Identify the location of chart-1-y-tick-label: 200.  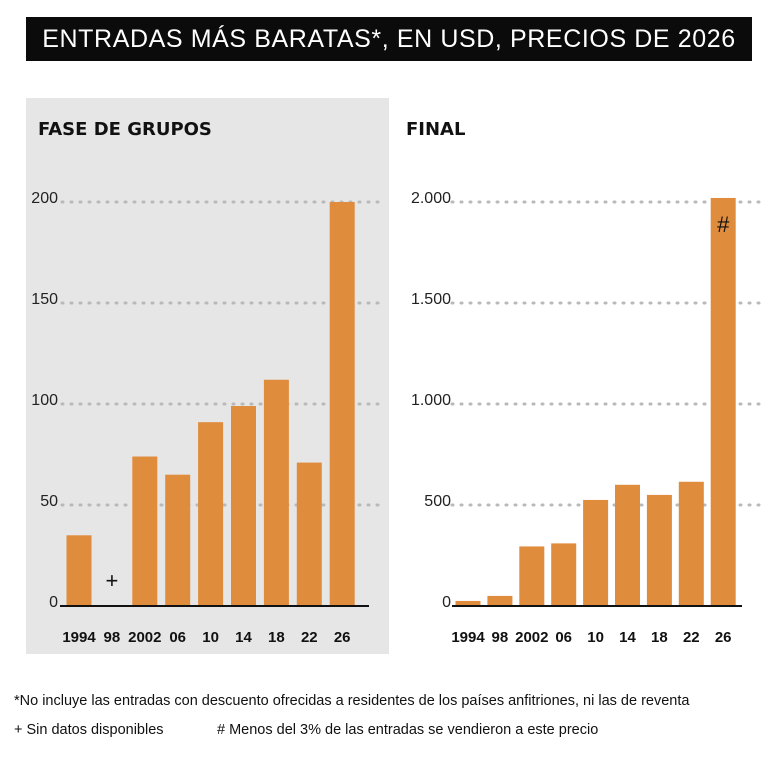
(44, 198).